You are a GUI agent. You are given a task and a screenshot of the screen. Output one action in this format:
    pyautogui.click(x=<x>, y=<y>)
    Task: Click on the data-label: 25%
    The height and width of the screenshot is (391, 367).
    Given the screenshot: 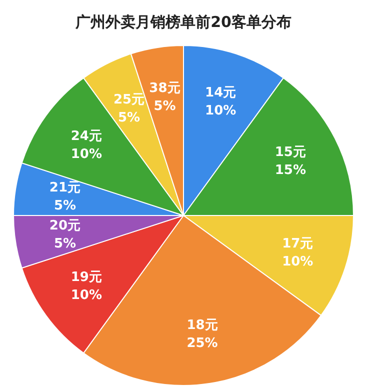 What is the action you would take?
    pyautogui.click(x=202, y=344)
    